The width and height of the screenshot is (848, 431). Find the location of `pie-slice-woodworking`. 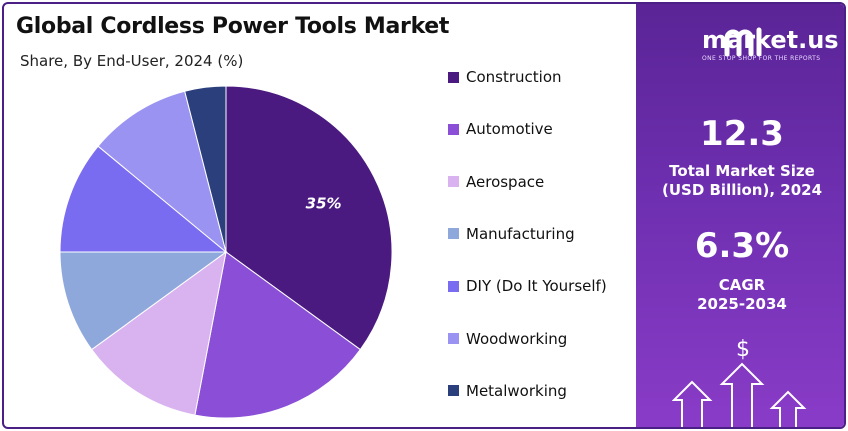

pie-slice-woodworking is located at coordinates (162, 172).